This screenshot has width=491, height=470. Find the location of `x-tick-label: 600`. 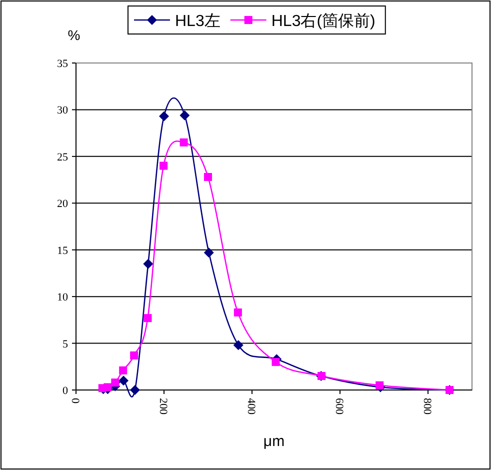

x-tick-label: 600 is located at coordinates (339, 406).